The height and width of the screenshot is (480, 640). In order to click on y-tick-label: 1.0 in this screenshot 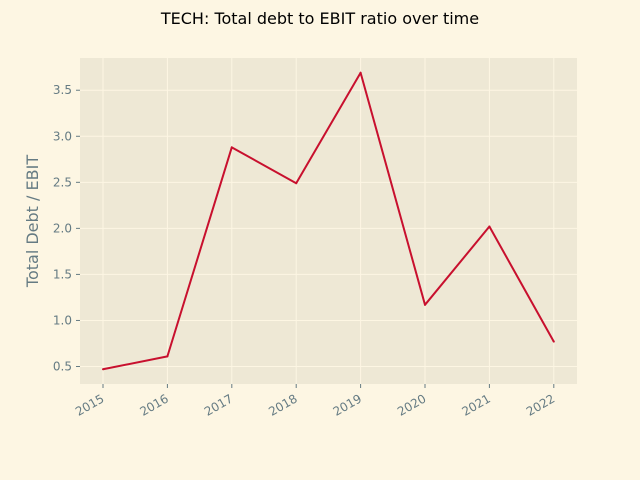, I will do `click(62, 320)`.